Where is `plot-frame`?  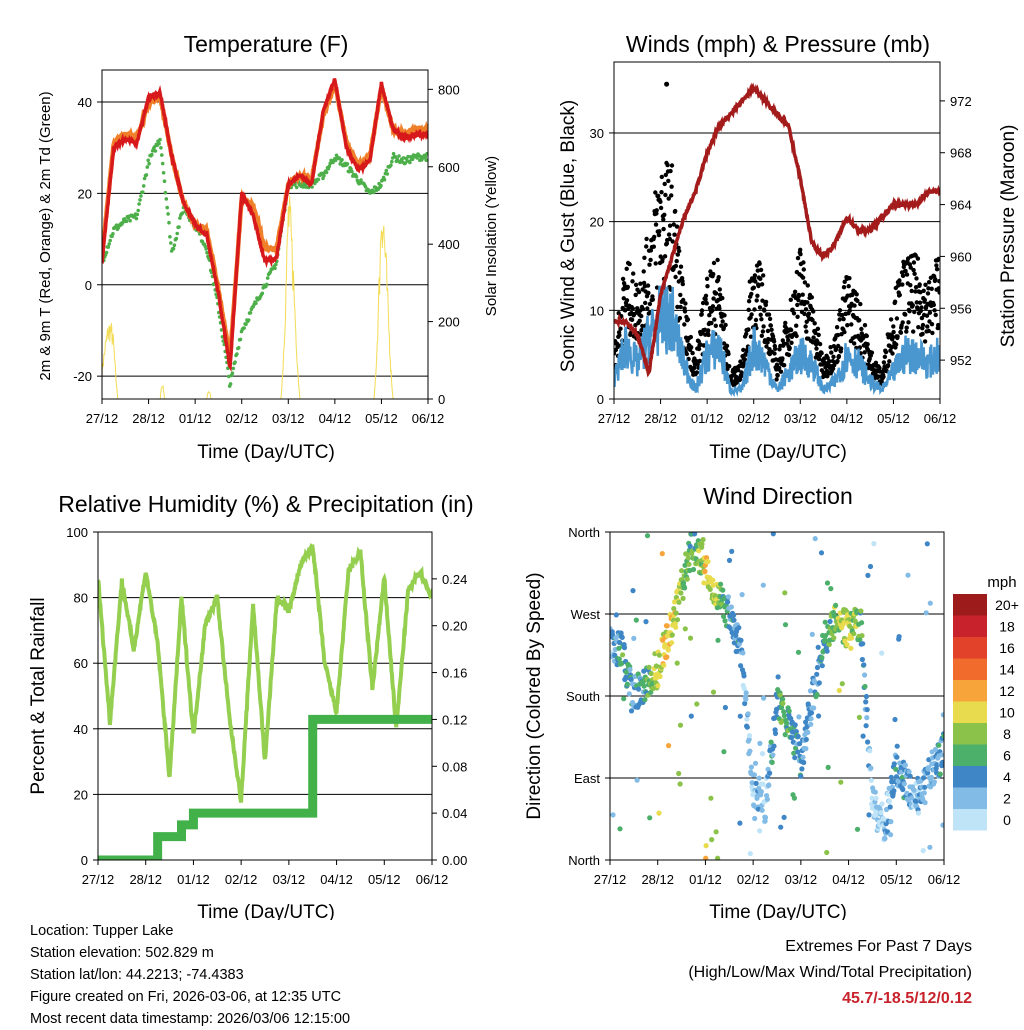
plot-frame is located at coordinates (265, 696).